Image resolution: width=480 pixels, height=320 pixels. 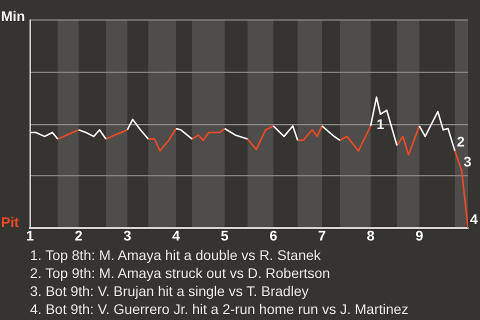 I want to click on annotation: 4, so click(x=474, y=218).